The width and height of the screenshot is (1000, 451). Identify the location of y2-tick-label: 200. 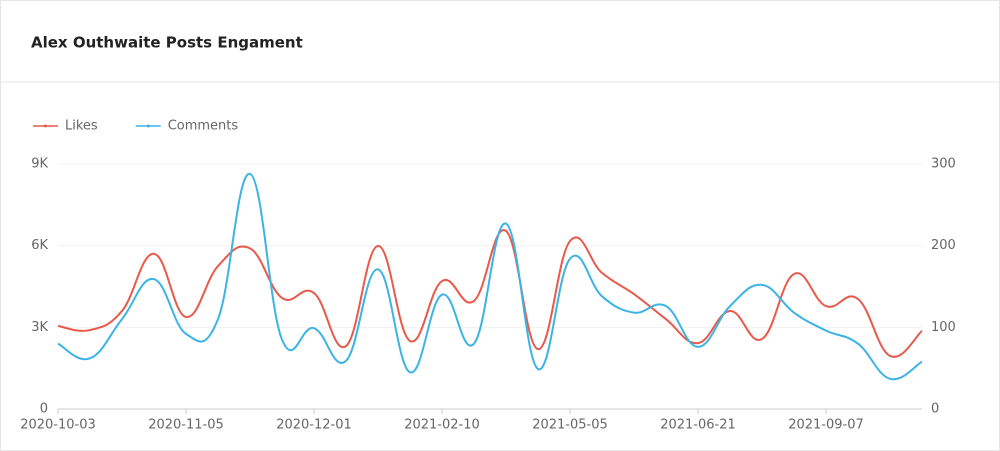
(943, 245).